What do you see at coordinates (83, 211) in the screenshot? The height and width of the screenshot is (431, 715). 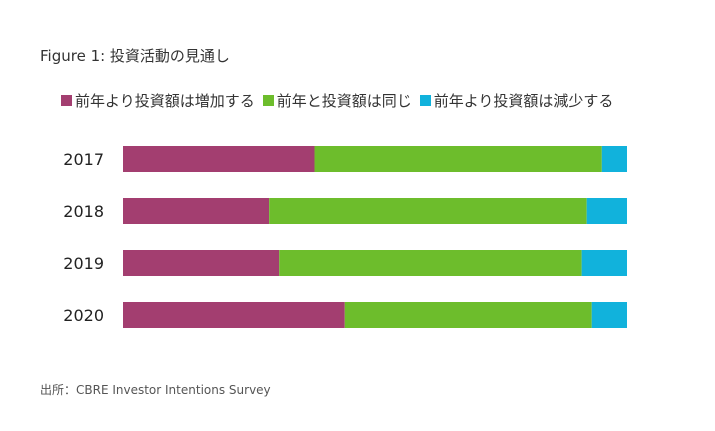 I see `category-label-2018: 2018` at bounding box center [83, 211].